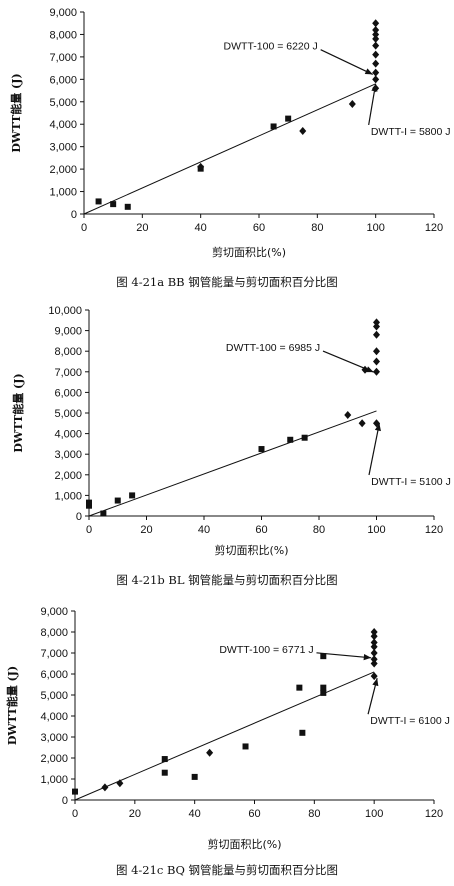  Describe the element at coordinates (411, 482) in the screenshot. I see `annotation-label: DWTT-I = 5100 J` at that location.